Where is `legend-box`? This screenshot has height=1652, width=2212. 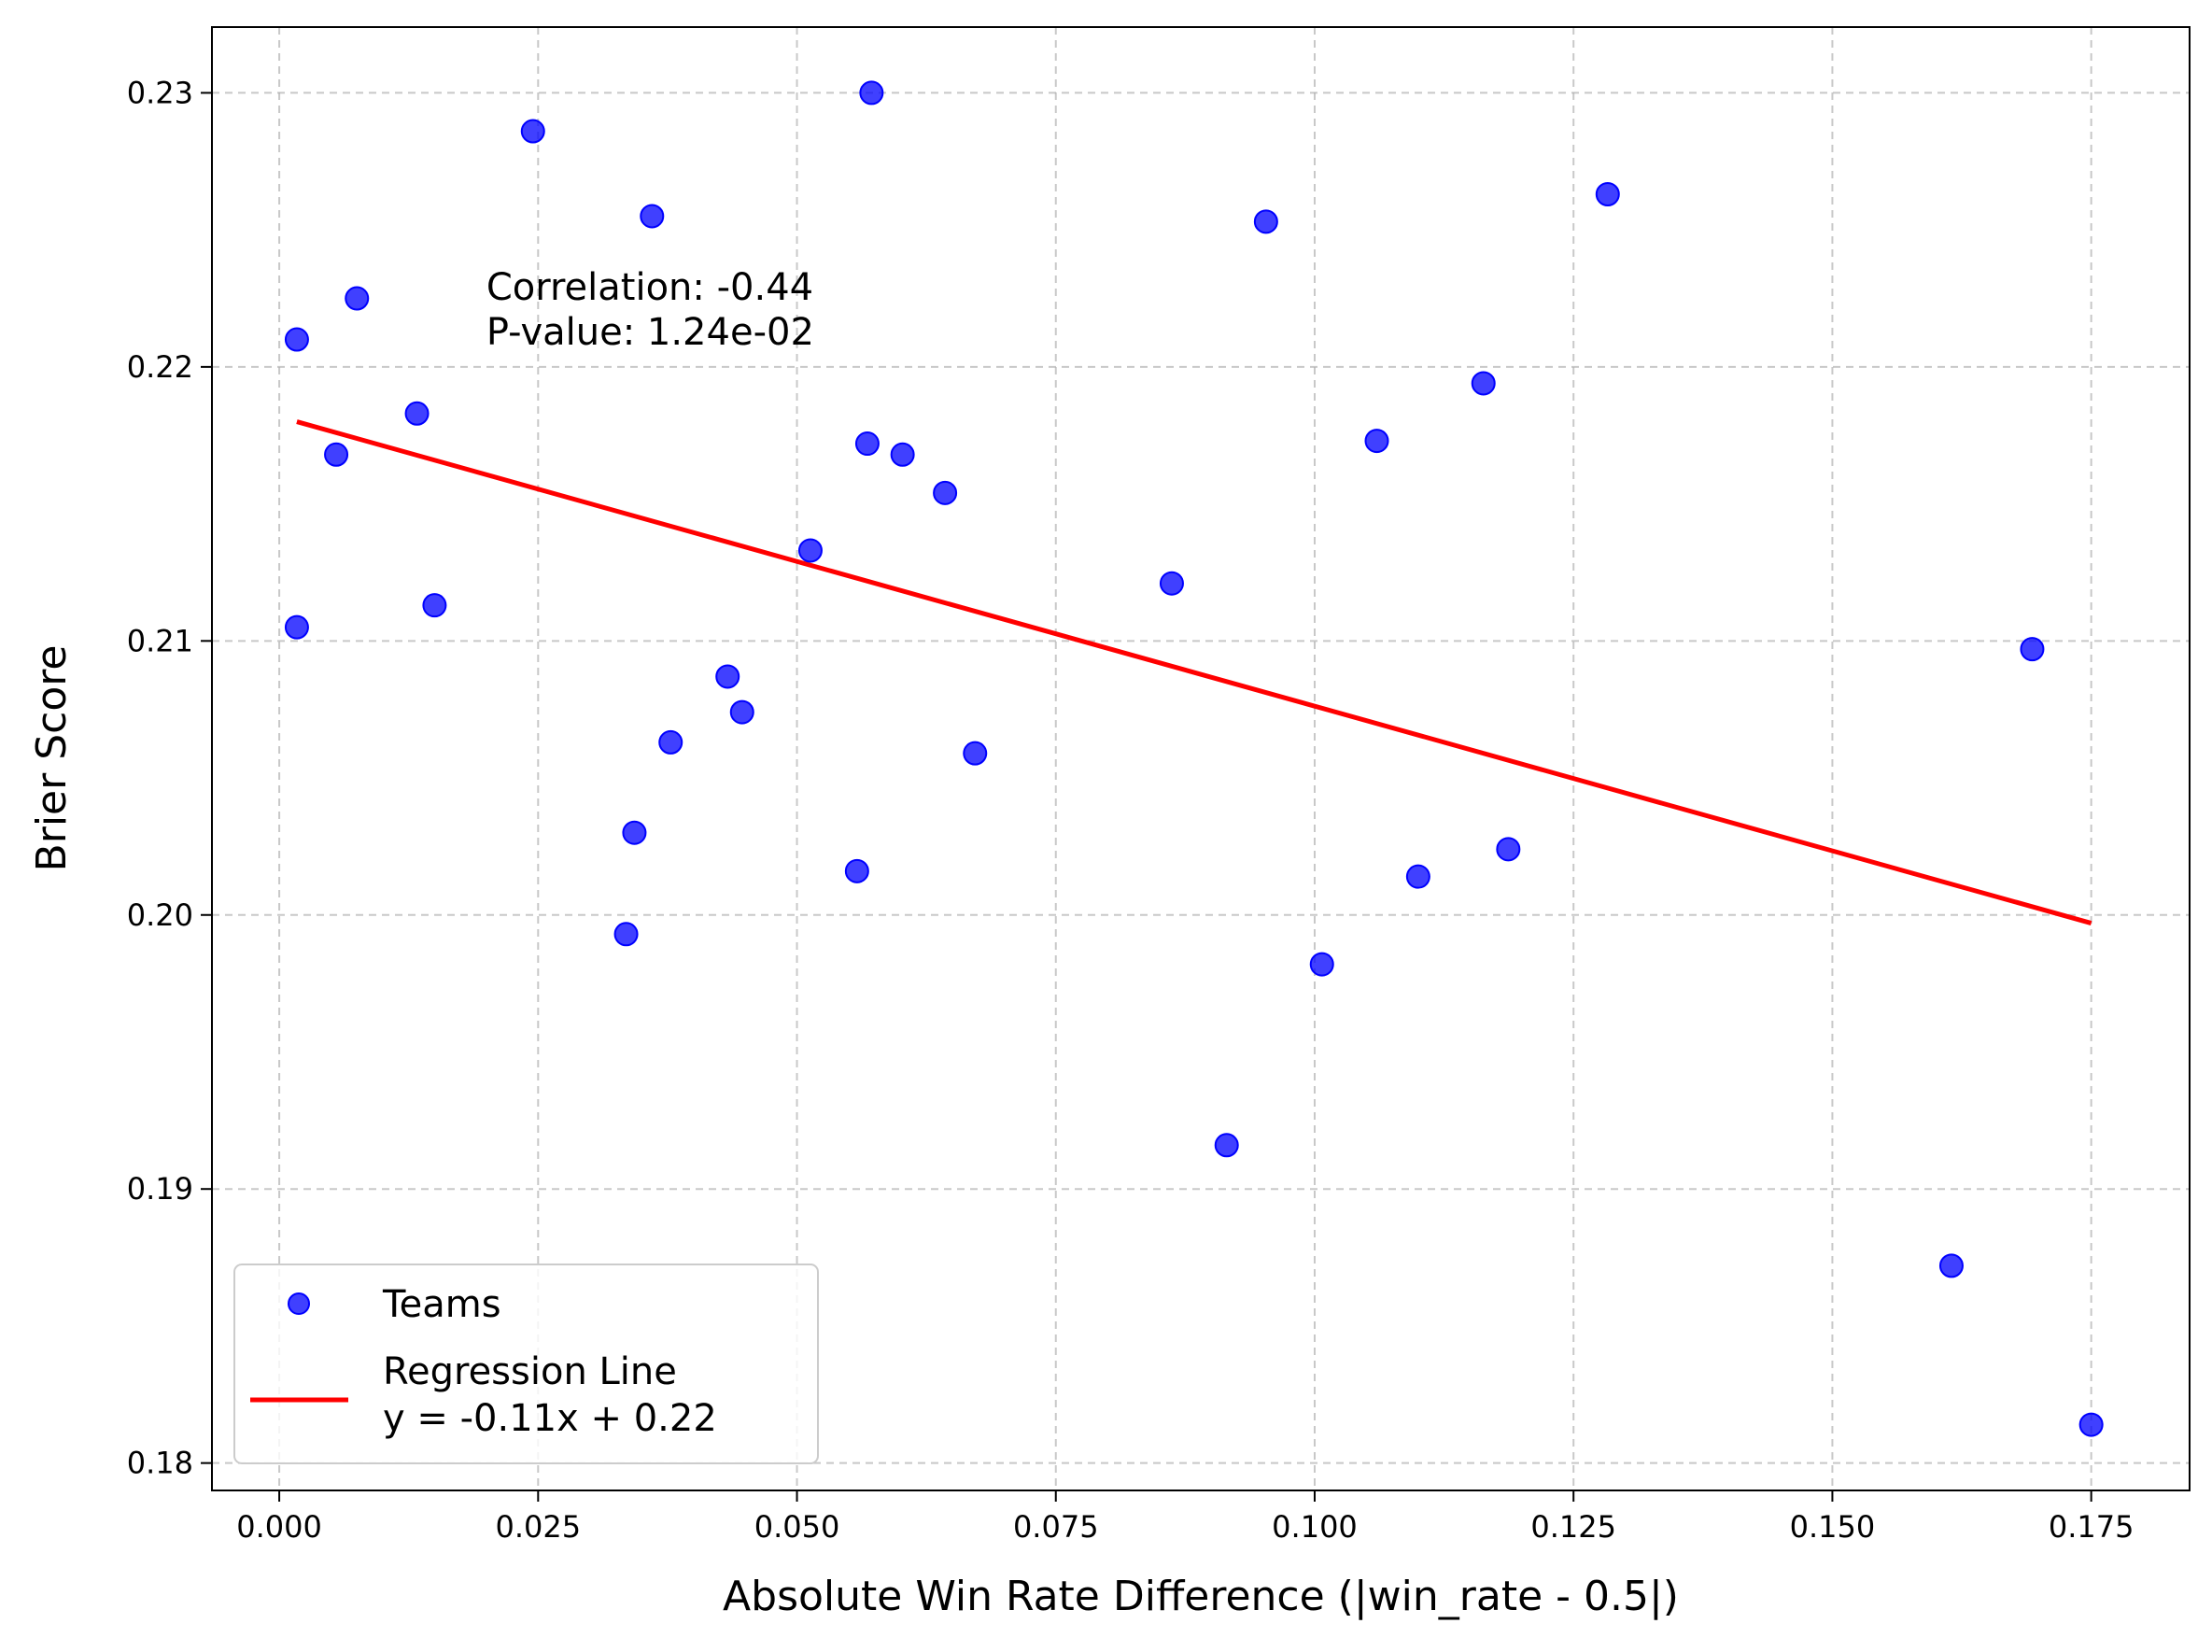
legend-box is located at coordinates (526, 1364).